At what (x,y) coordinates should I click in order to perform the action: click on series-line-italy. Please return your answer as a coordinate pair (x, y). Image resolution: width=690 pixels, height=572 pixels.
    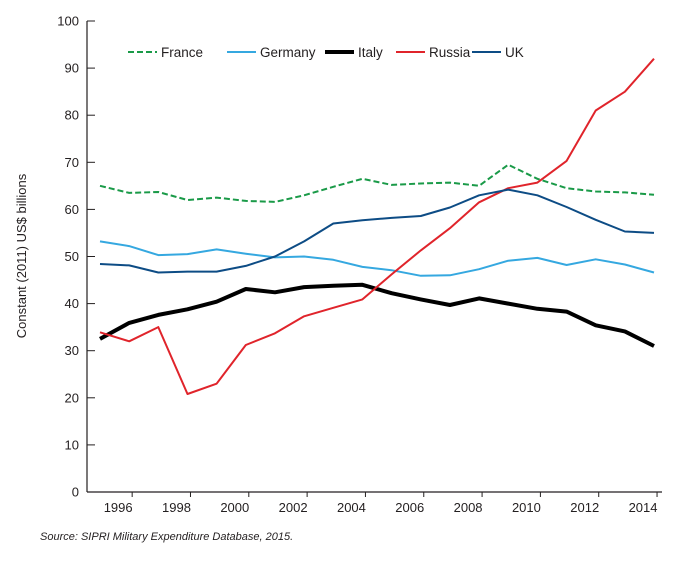
    Looking at the image, I should click on (377, 315).